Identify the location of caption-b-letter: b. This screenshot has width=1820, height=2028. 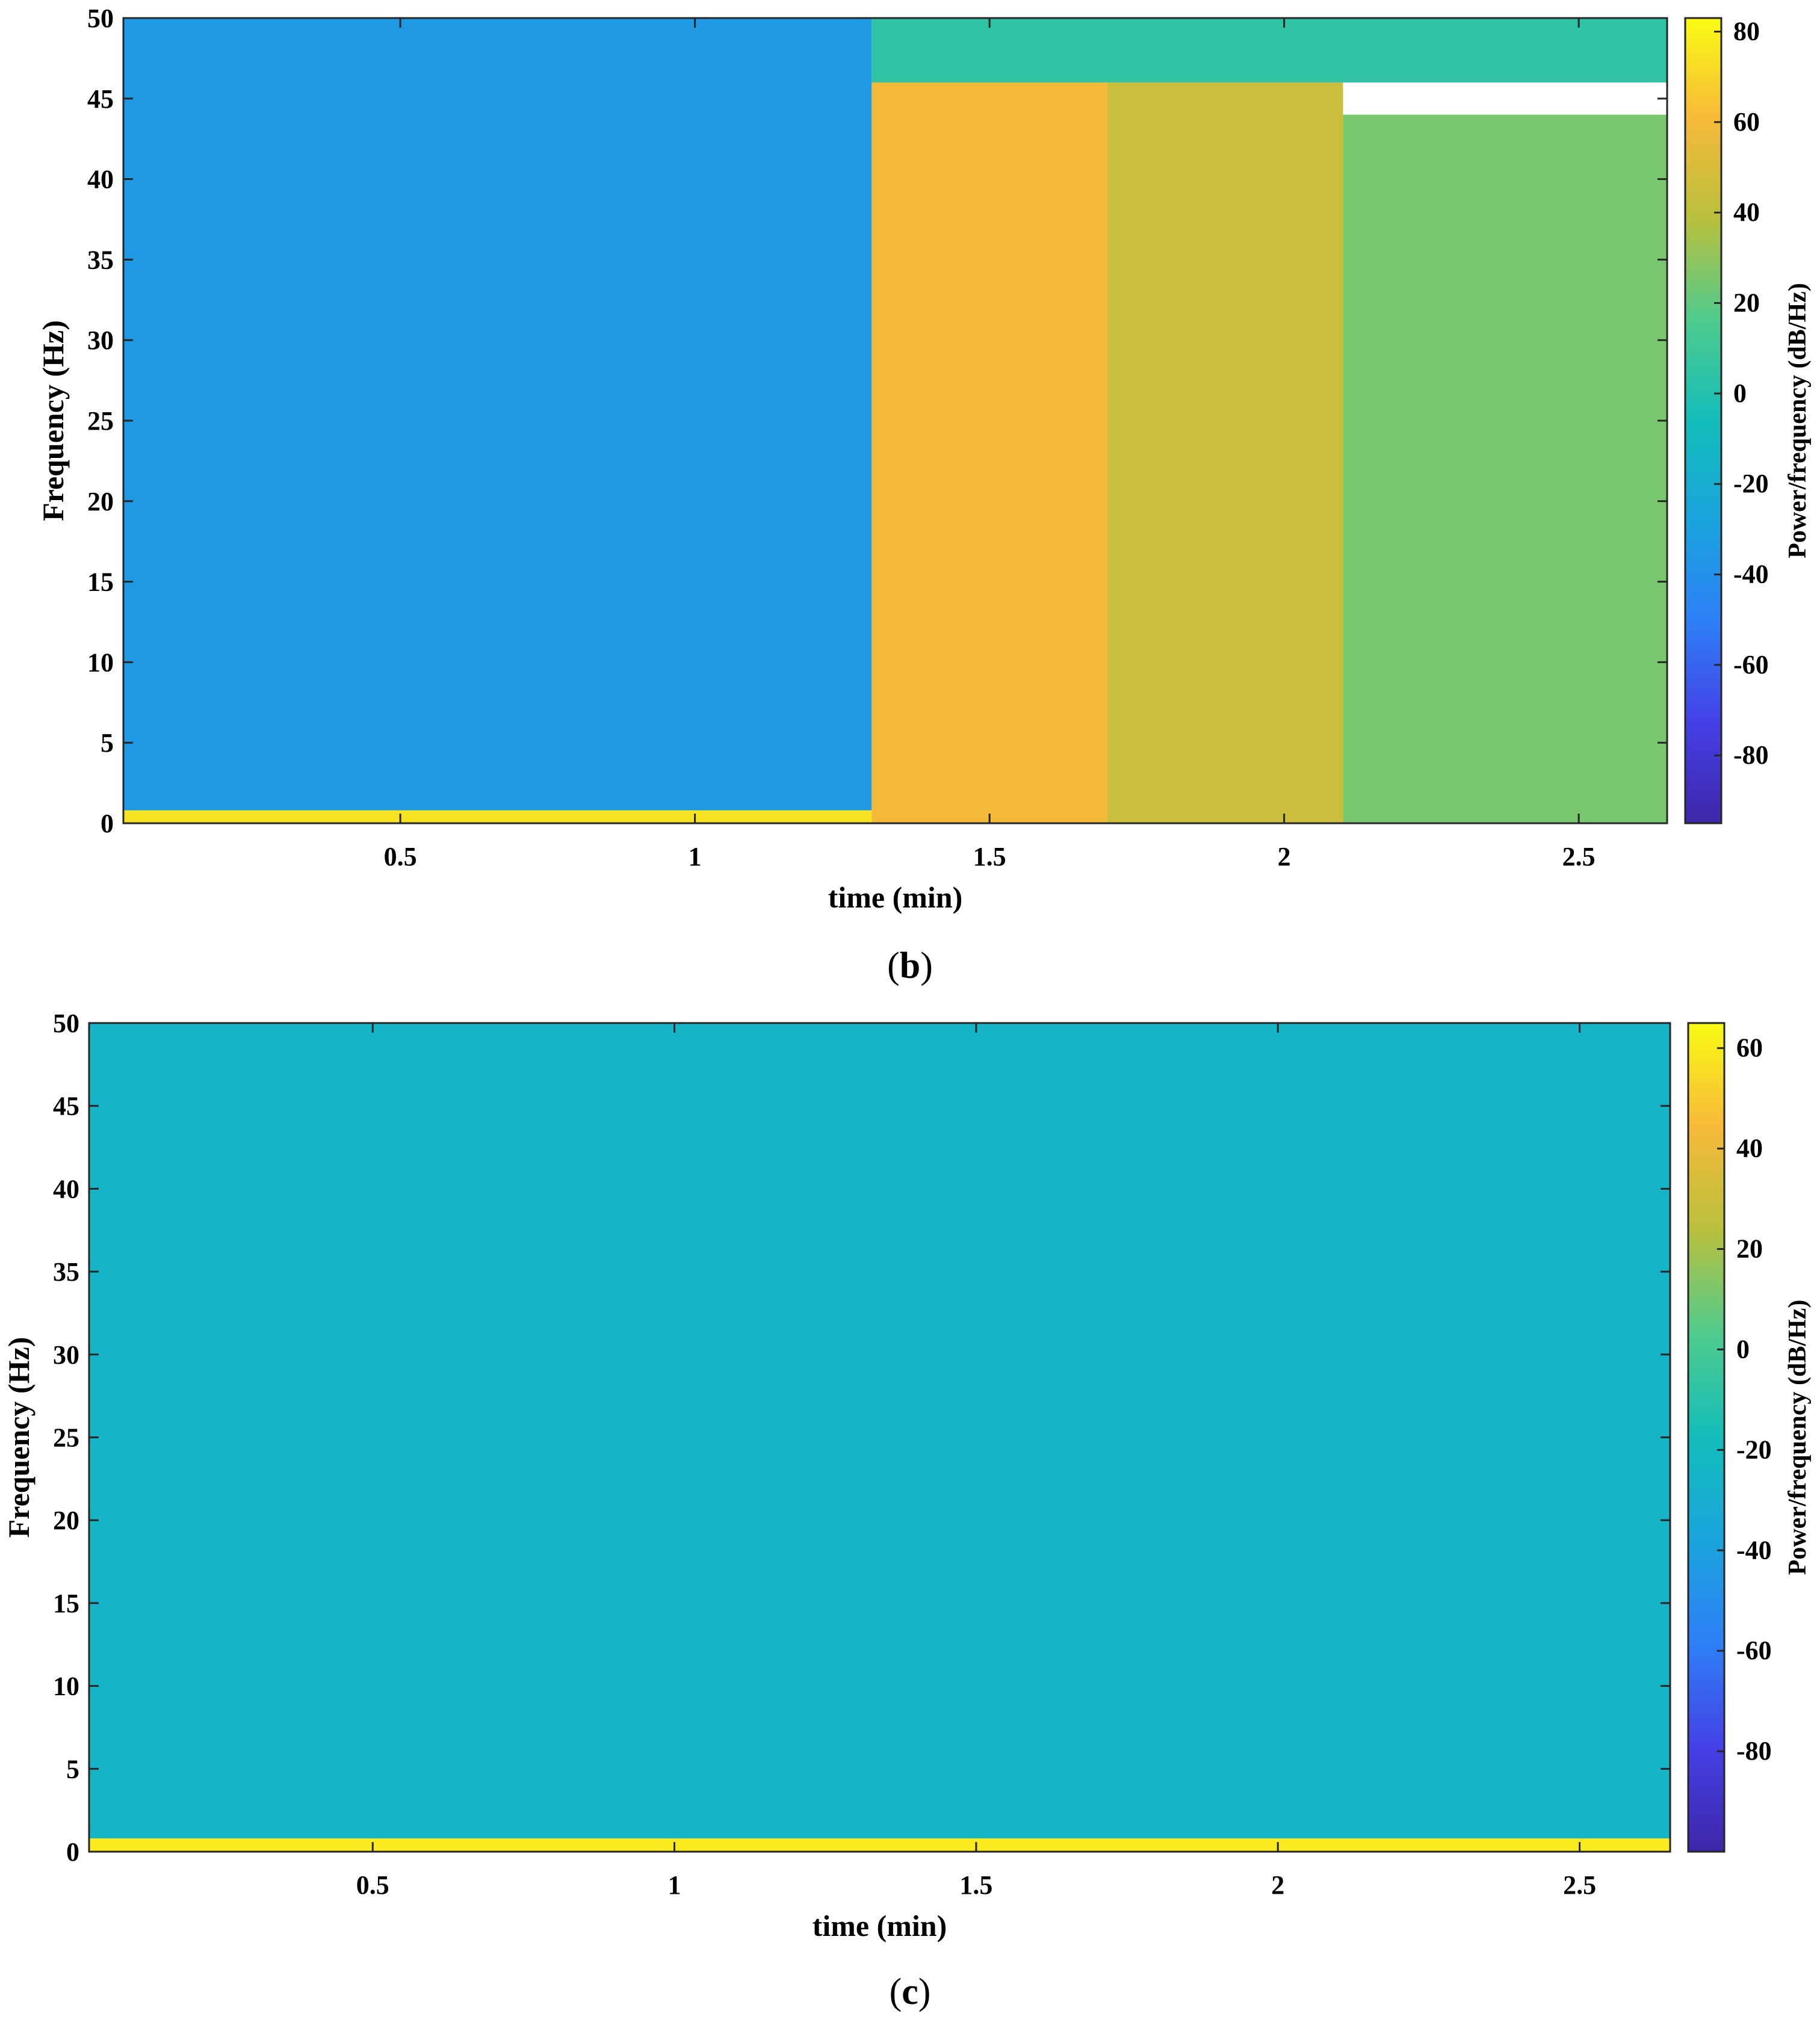
(910, 965).